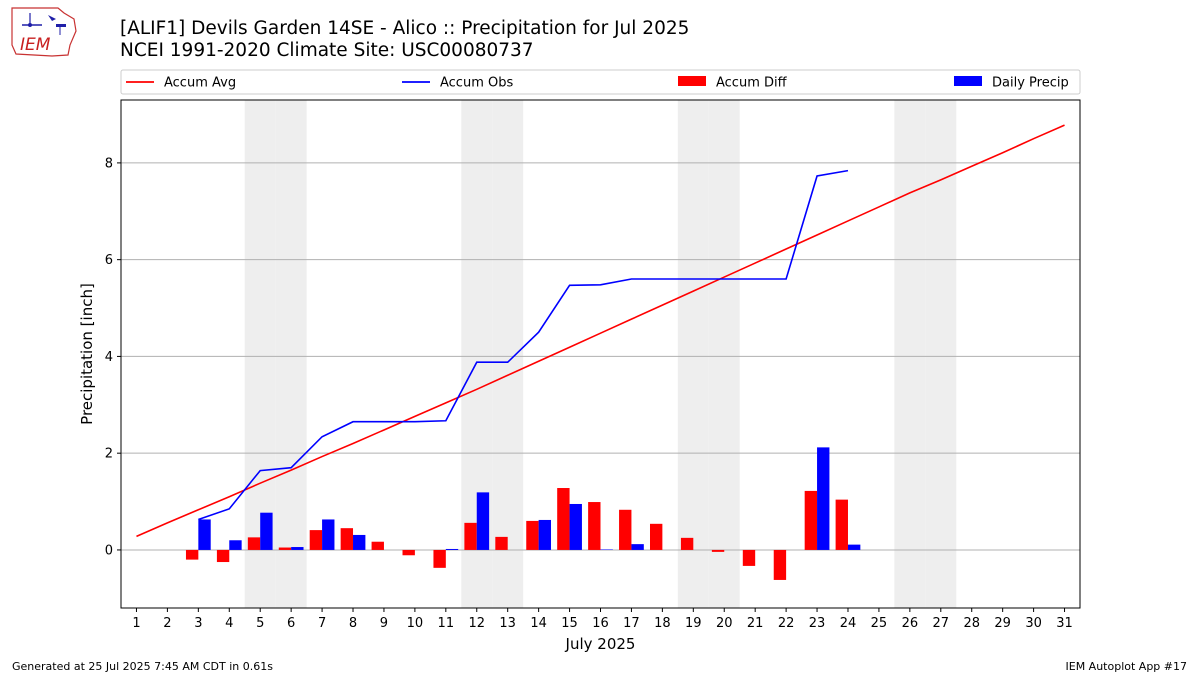 The height and width of the screenshot is (675, 1200). I want to click on logo-text: IEM, so click(35, 45).